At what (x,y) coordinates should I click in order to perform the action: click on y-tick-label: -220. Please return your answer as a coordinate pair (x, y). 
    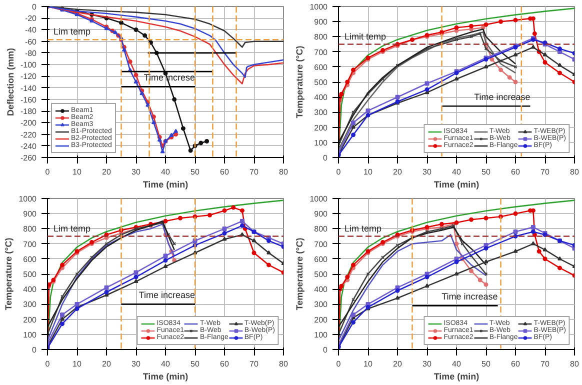
    Looking at the image, I should click on (29, 135).